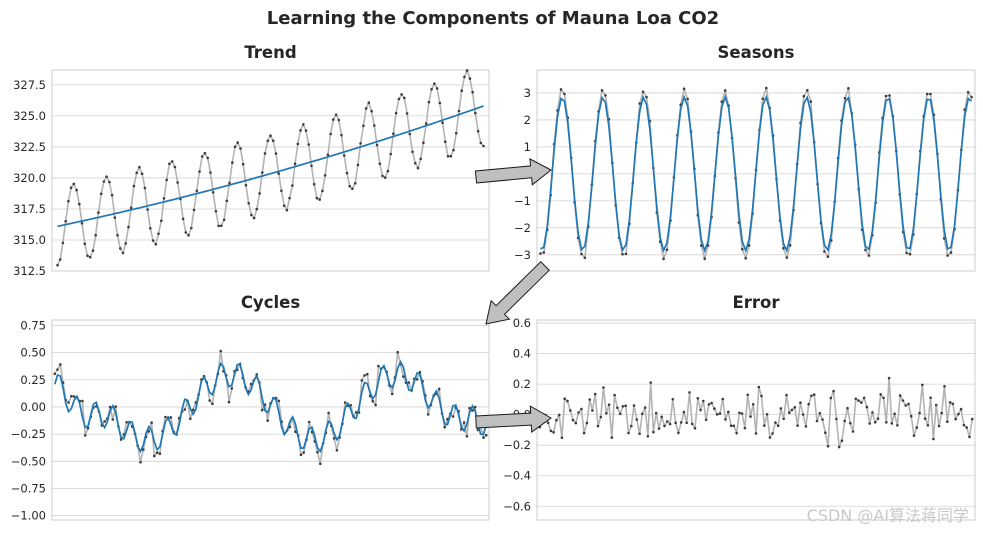 The image size is (983, 533). Describe the element at coordinates (517, 506) in the screenshot. I see `error-ytick-label: −0.6` at that location.